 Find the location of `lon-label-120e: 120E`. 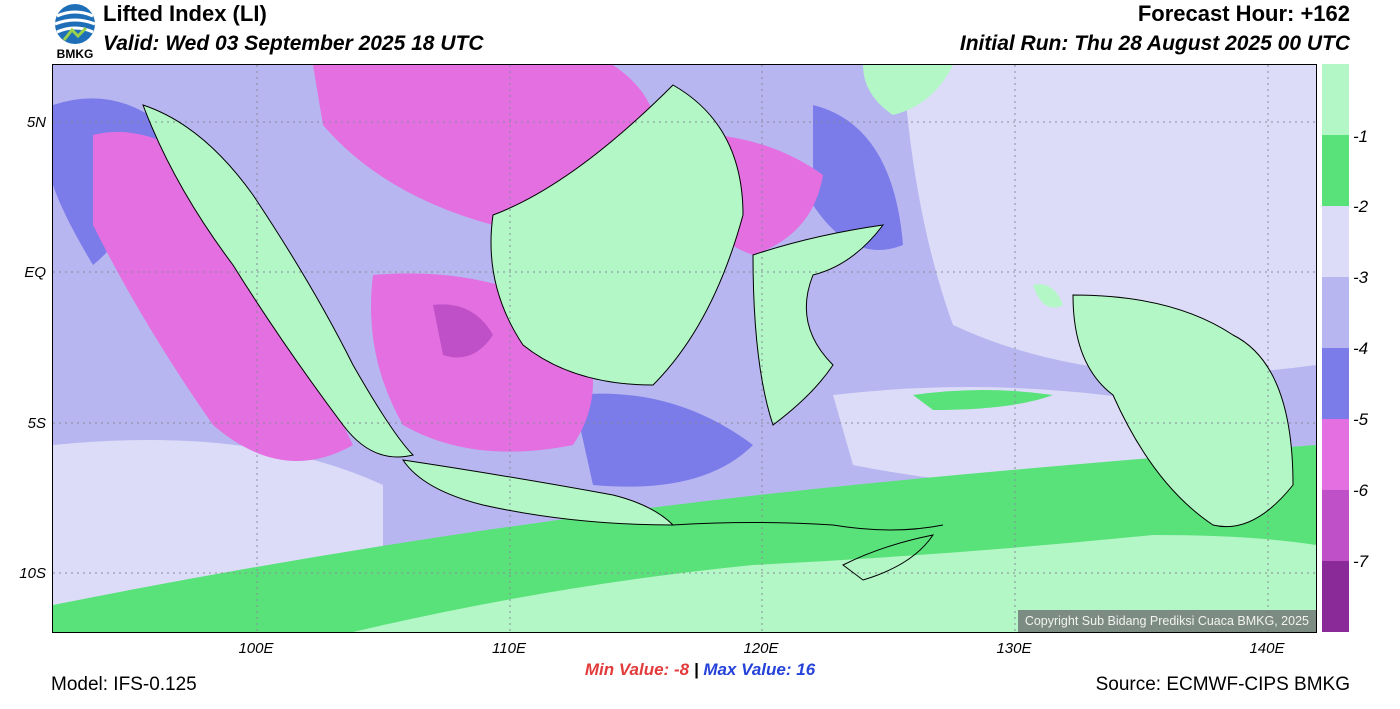

lon-label-120e: 120E is located at coordinates (761, 648).